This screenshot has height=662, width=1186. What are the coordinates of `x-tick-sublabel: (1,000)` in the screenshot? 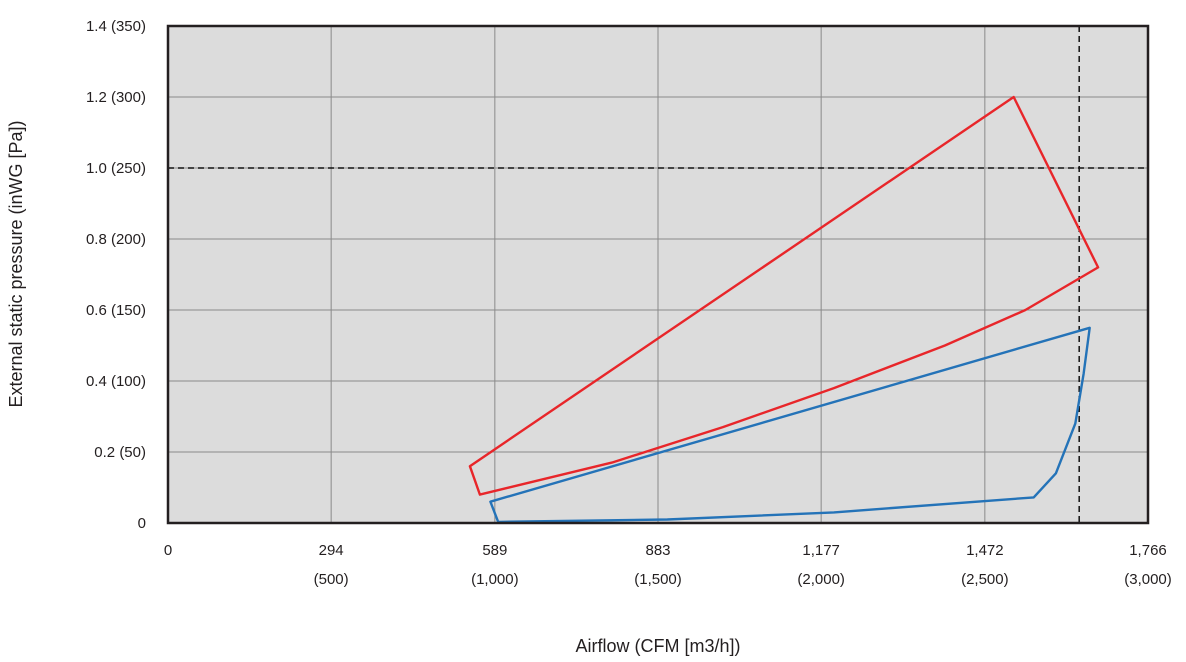 It's located at (495, 579).